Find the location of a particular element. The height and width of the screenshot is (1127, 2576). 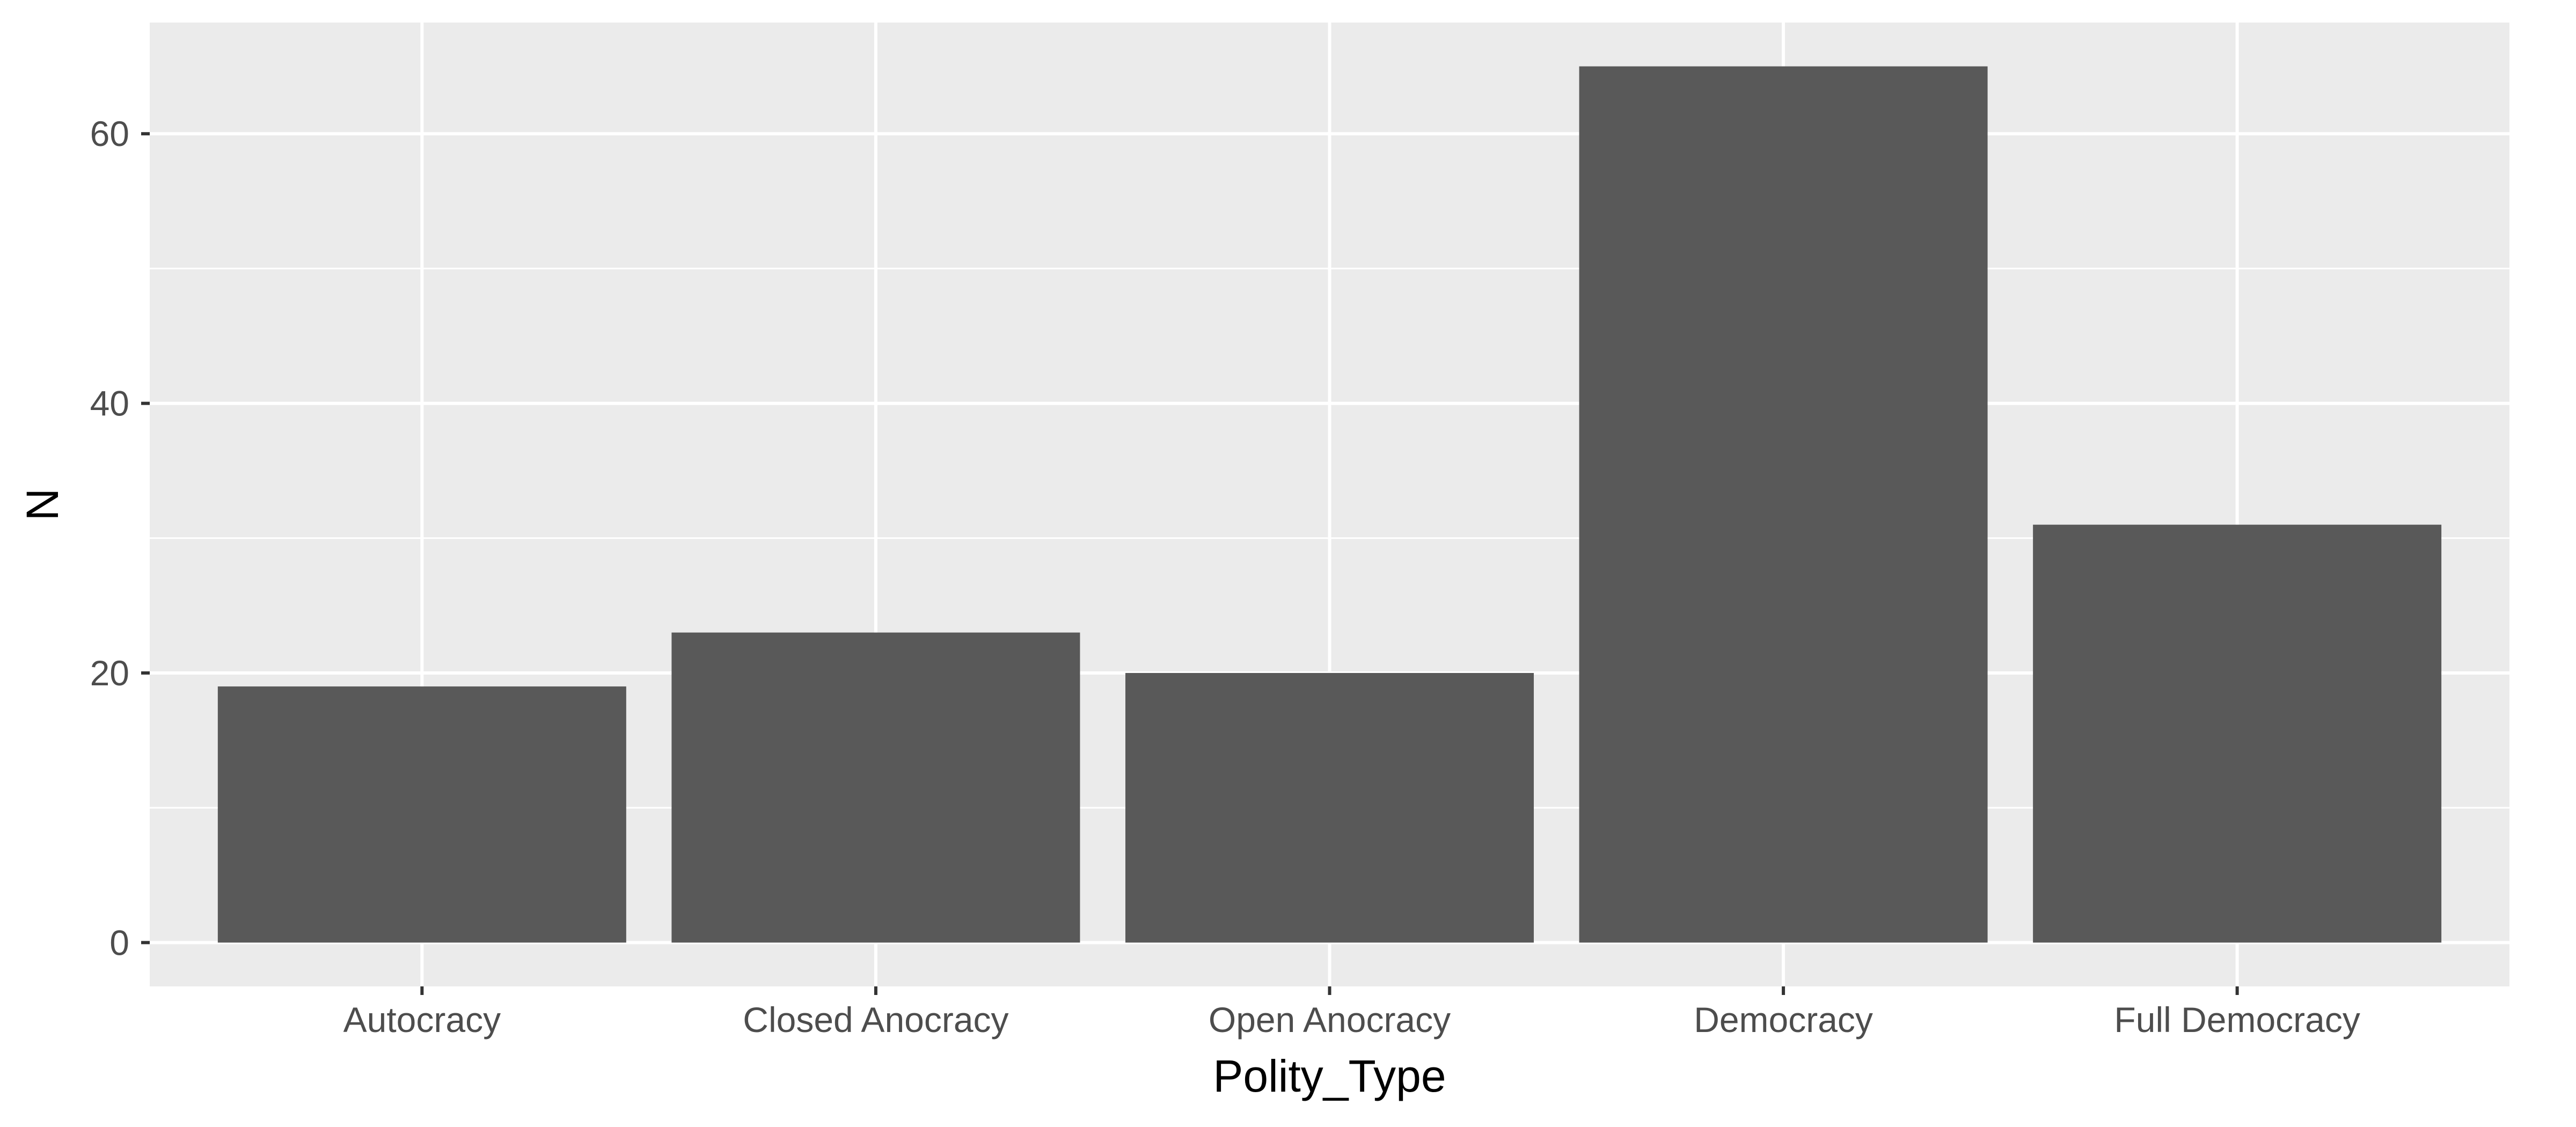

x-axis-title: Polity_Type is located at coordinates (1329, 1076).